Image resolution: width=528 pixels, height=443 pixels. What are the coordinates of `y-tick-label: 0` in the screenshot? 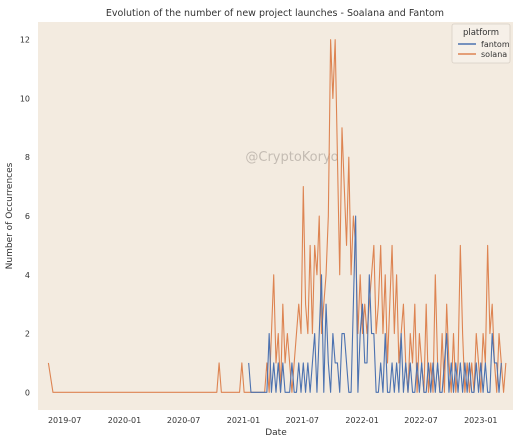 It's located at (27, 392).